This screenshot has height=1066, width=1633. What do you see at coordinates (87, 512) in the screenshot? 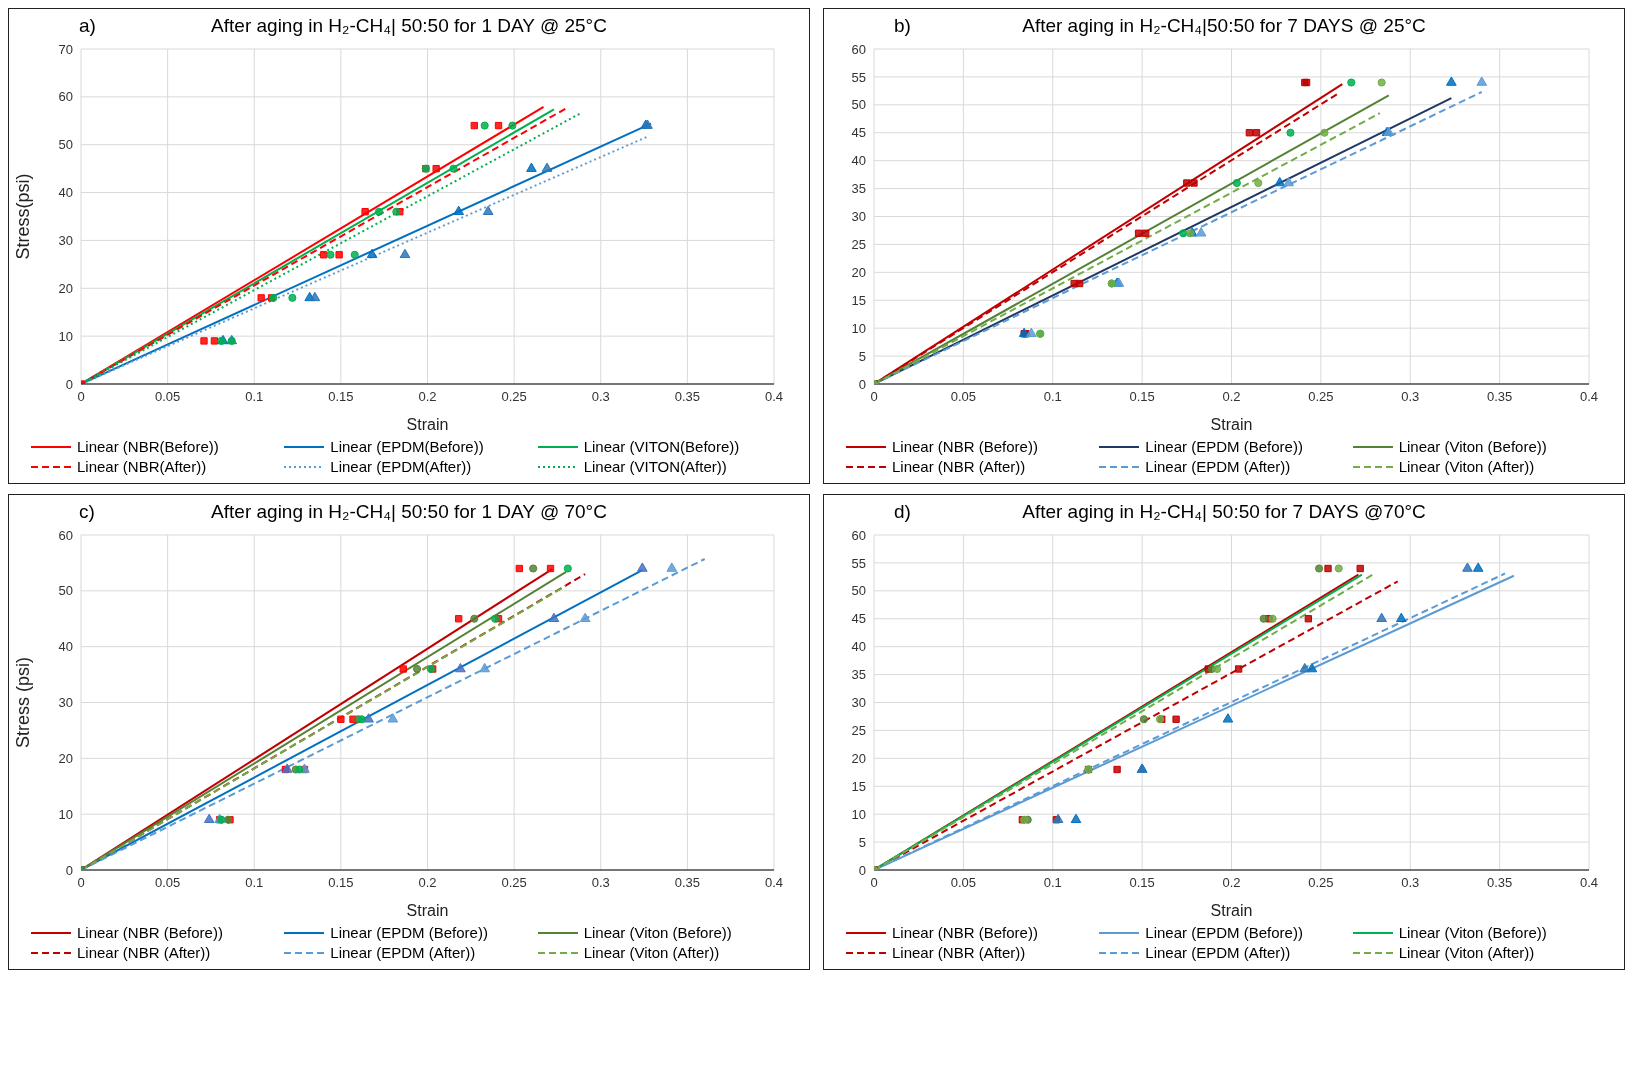
I see `text: c)` at bounding box center [87, 512].